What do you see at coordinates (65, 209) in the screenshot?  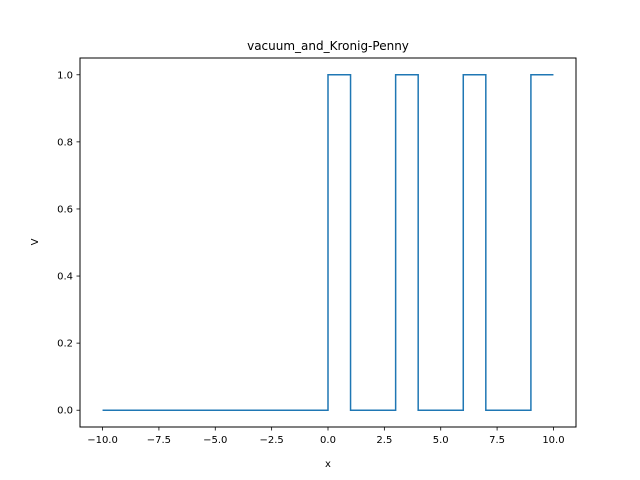 I see `y-tick-label: 0.6` at bounding box center [65, 209].